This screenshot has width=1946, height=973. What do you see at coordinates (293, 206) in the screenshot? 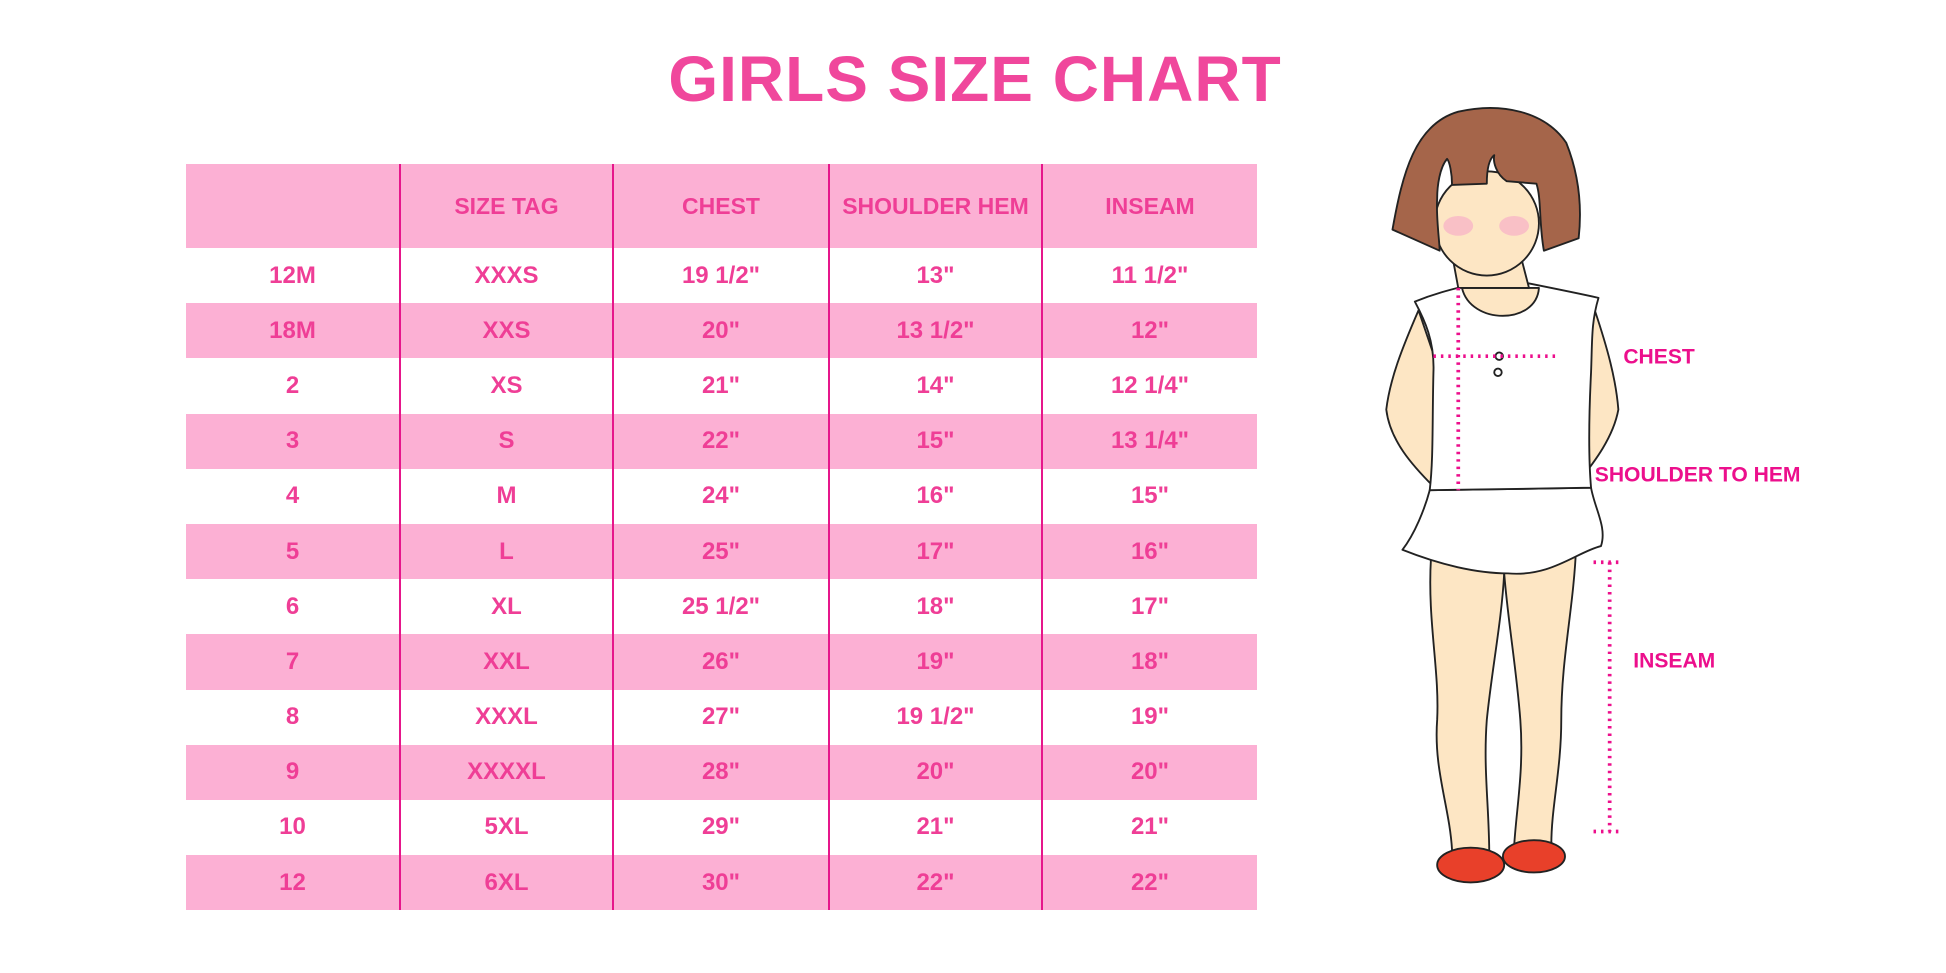
I see `header-age` at bounding box center [293, 206].